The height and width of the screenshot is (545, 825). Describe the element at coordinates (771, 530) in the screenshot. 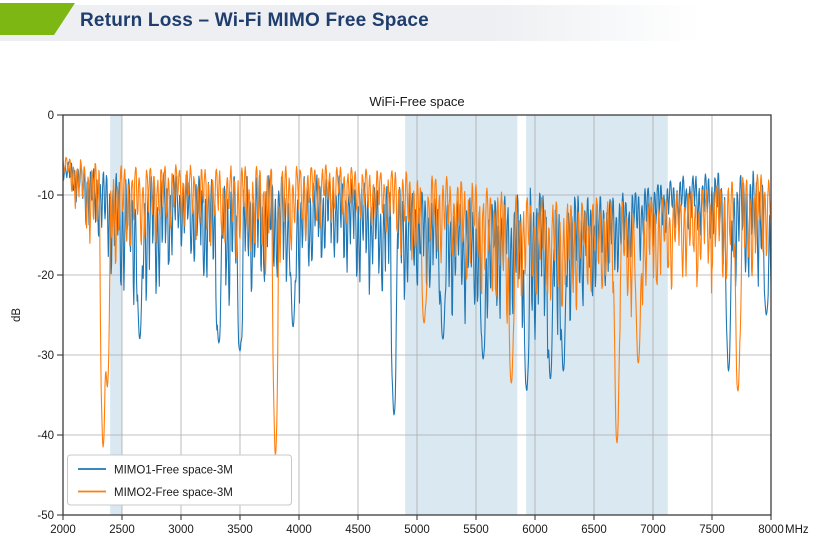

I see `x-tick-label: 8000` at that location.